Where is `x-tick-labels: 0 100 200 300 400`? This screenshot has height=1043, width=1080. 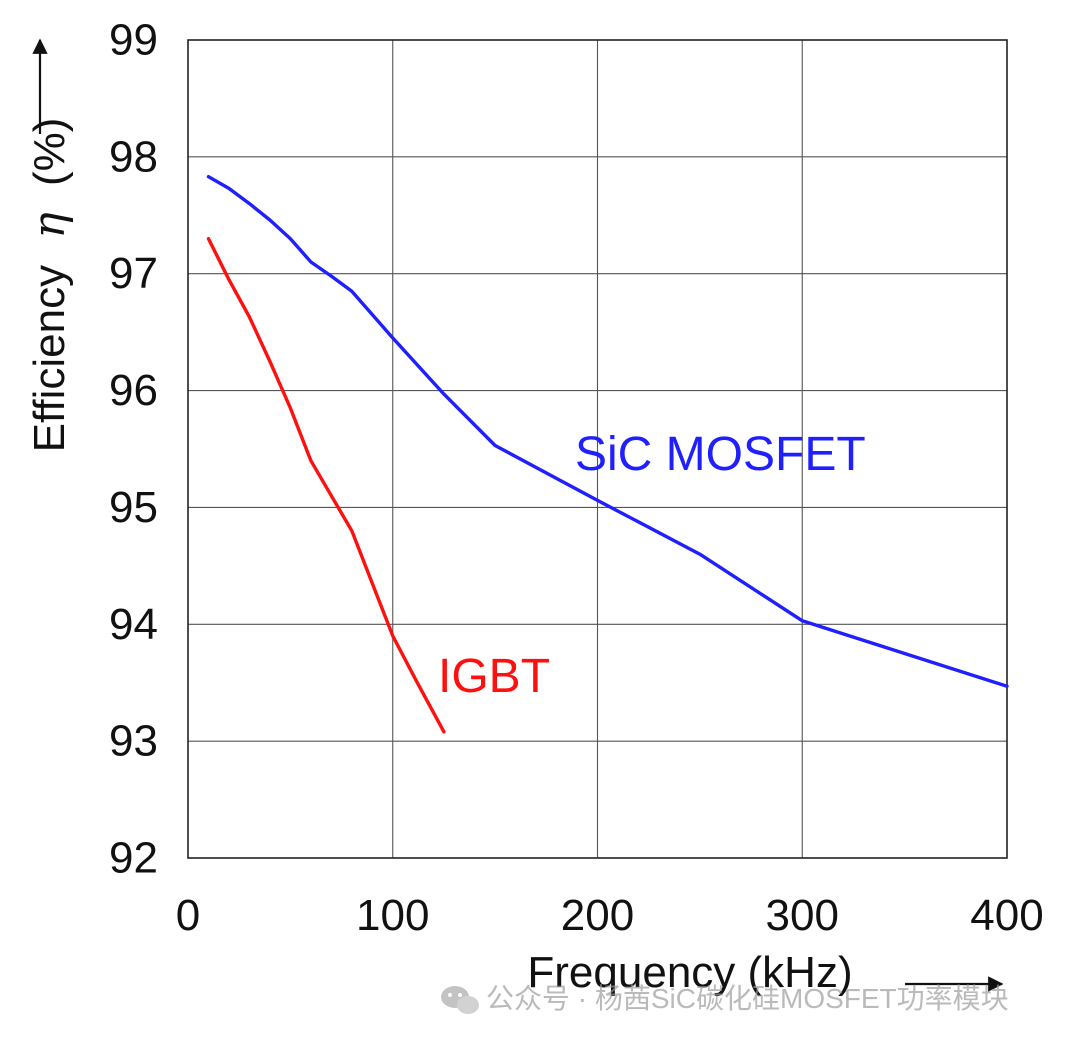
x-tick-labels: 0 100 200 300 400 is located at coordinates (610, 915).